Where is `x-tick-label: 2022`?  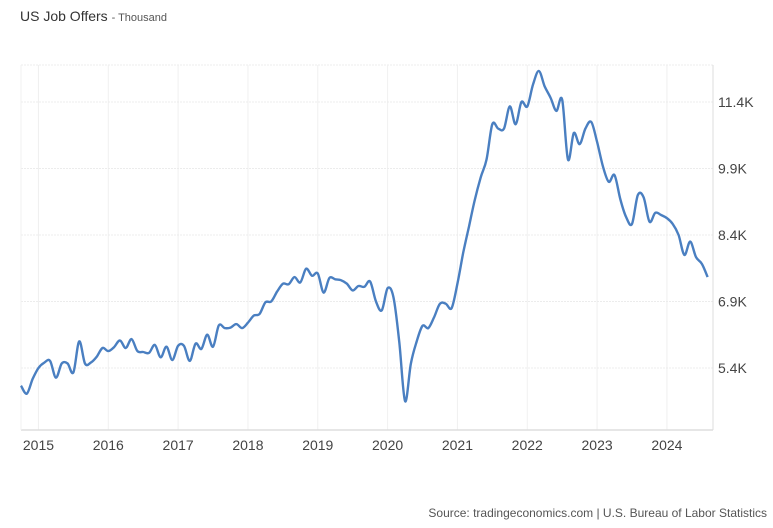
x-tick-label: 2022 is located at coordinates (527, 445).